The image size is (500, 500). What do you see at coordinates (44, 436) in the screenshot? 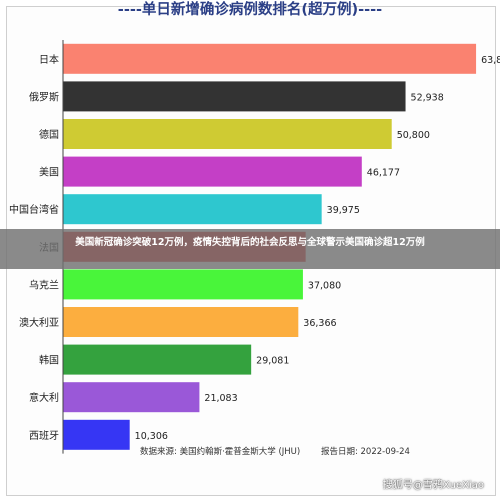
I see `category-label-10: 西班牙` at bounding box center [44, 436].